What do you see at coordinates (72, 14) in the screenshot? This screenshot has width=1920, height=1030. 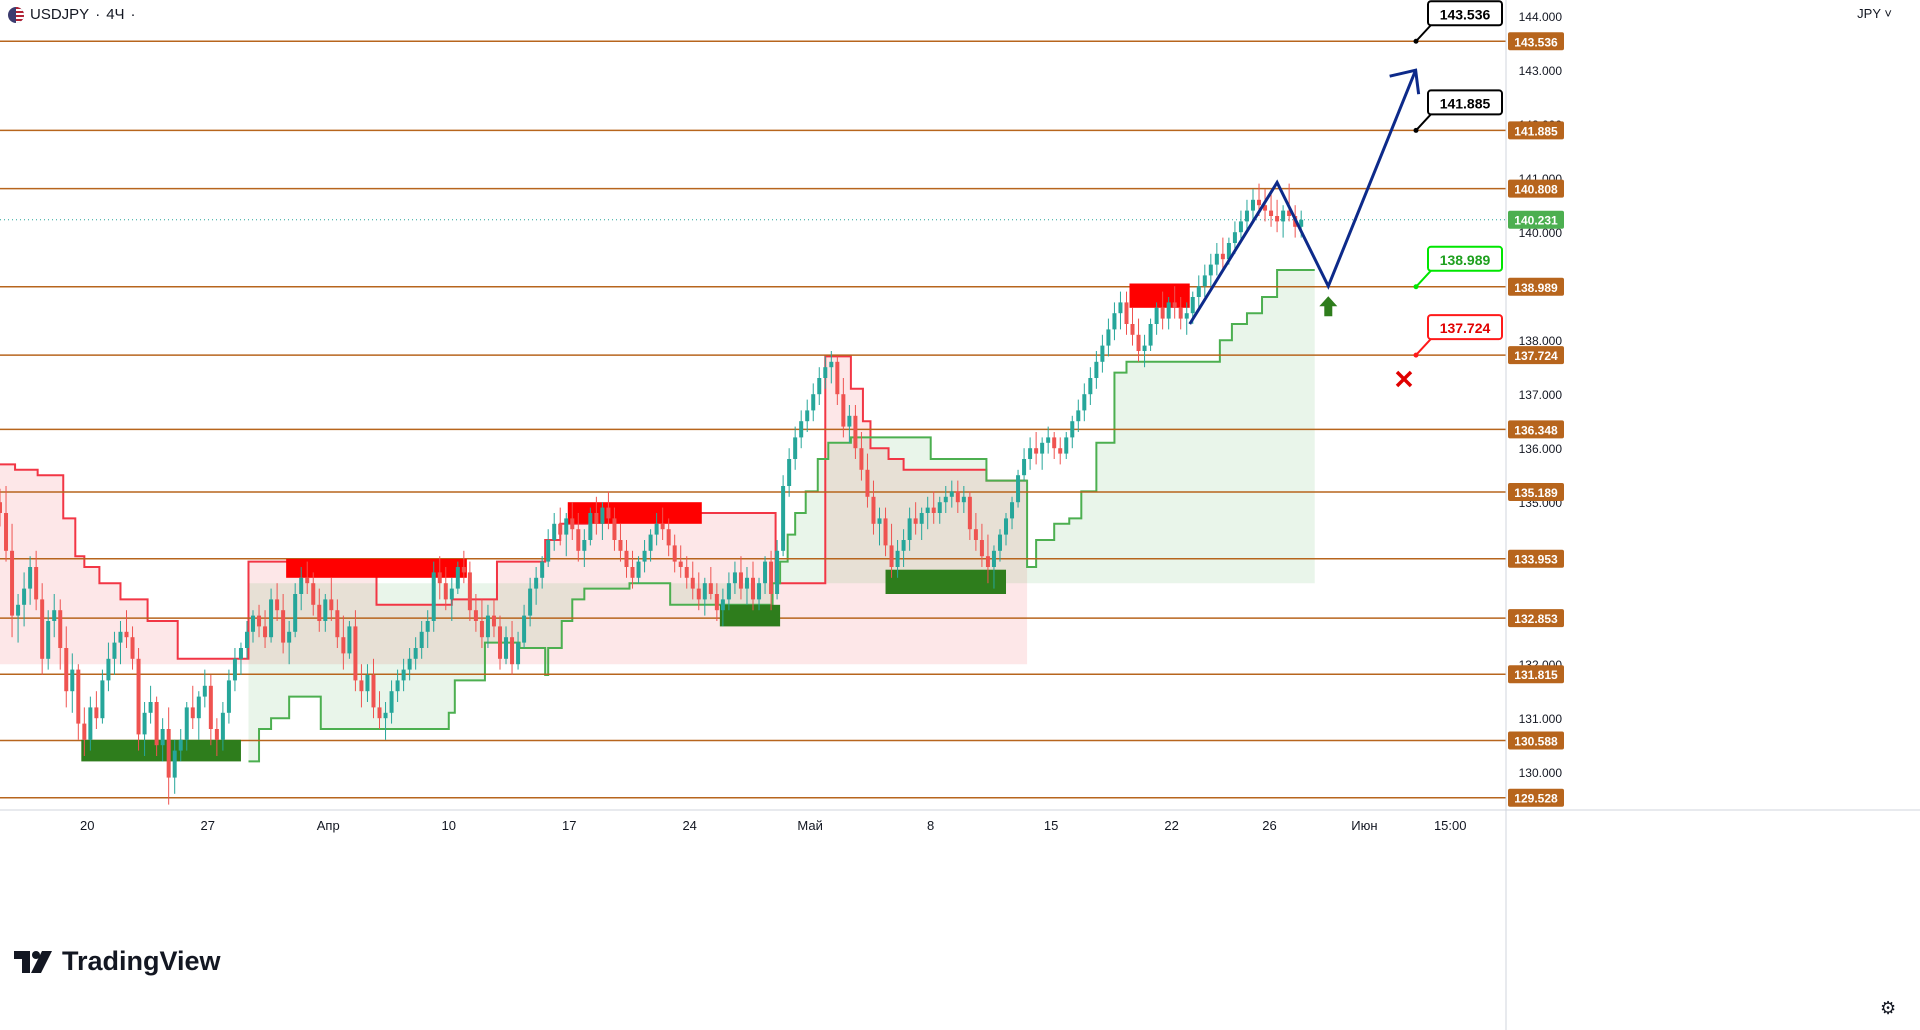 I see `symbol-header: USDJPY · 4Ч ·` at bounding box center [72, 14].